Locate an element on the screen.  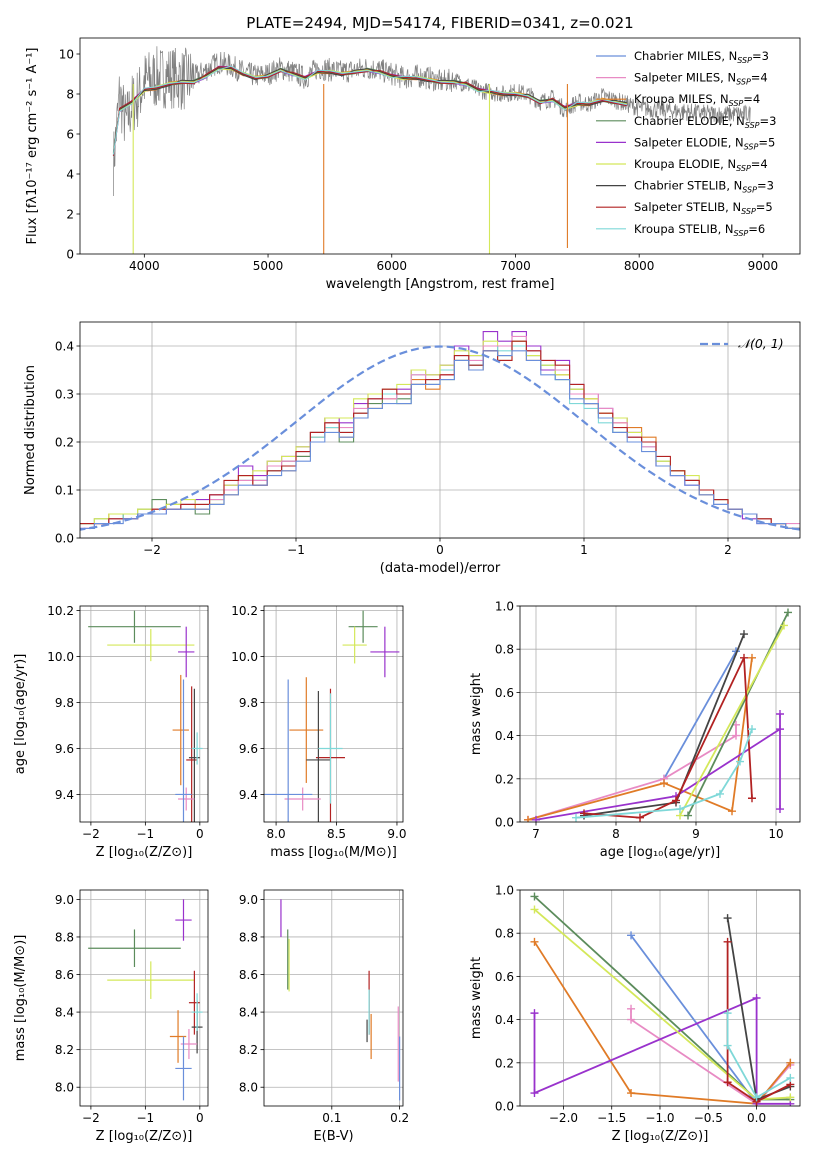
histogram-step is located at coordinates (440, 439).